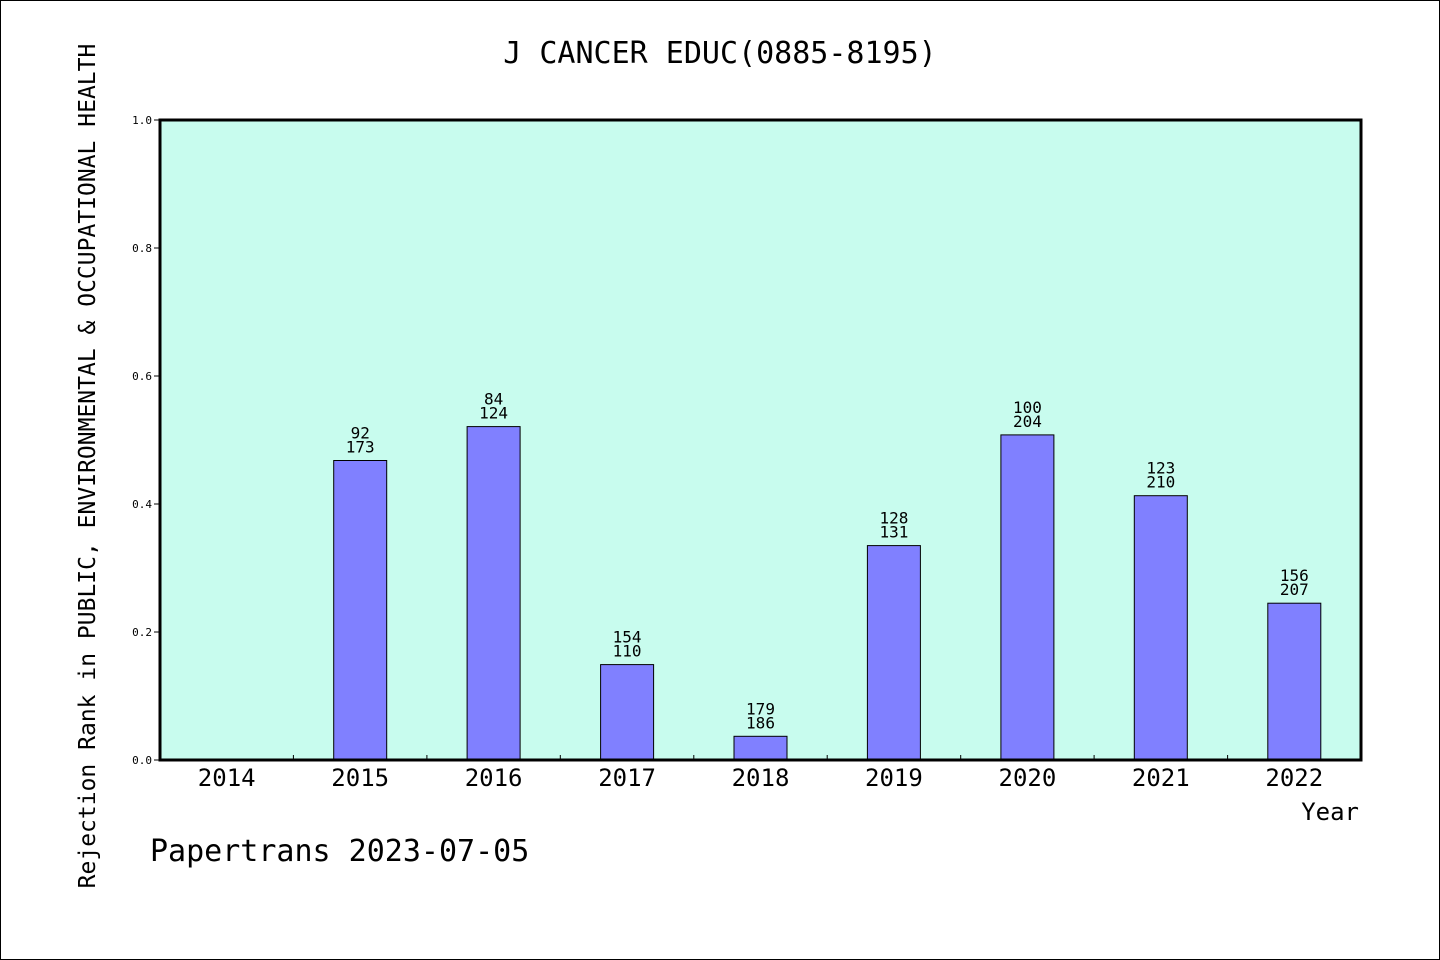 Image resolution: width=1440 pixels, height=960 pixels. Describe the element at coordinates (1330, 812) in the screenshot. I see `x-axis-label: Year` at that location.